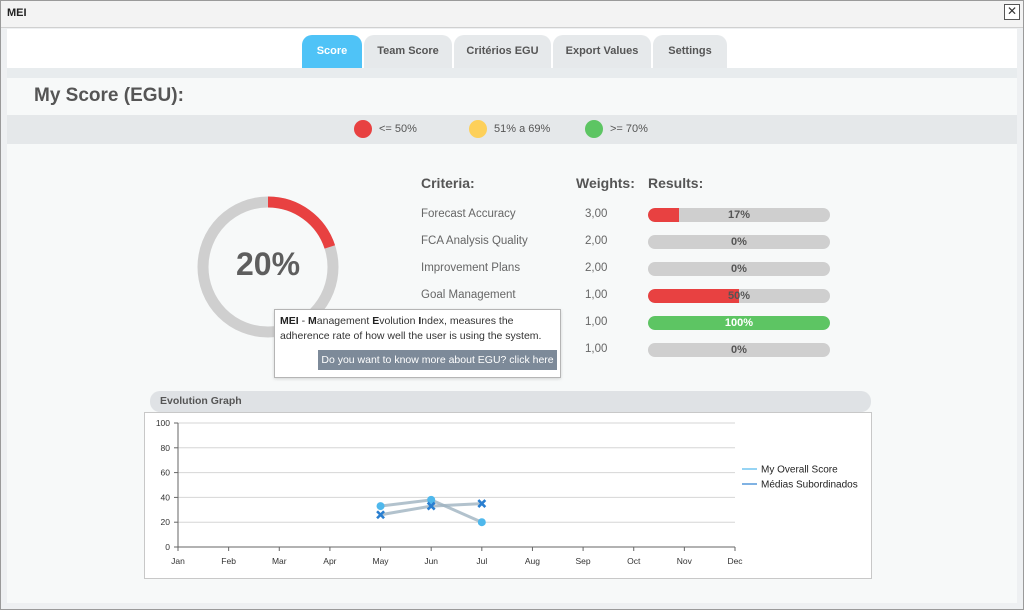  What do you see at coordinates (381, 561) in the screenshot?
I see `x-tick-label: May` at bounding box center [381, 561].